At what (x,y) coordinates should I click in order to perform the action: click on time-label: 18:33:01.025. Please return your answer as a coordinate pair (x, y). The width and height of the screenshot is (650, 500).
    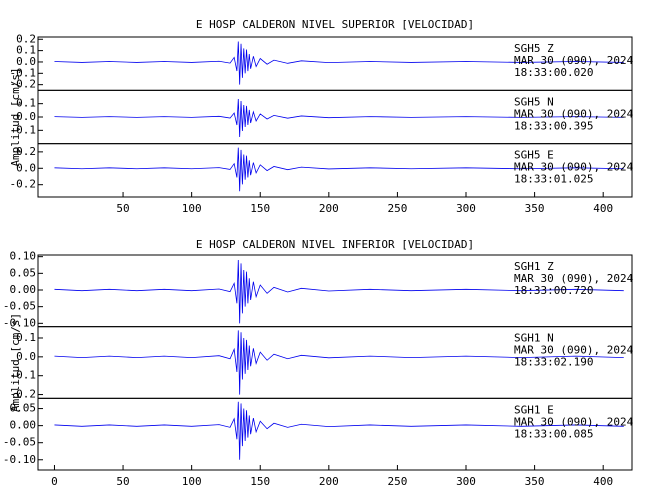
    Looking at the image, I should click on (553, 179).